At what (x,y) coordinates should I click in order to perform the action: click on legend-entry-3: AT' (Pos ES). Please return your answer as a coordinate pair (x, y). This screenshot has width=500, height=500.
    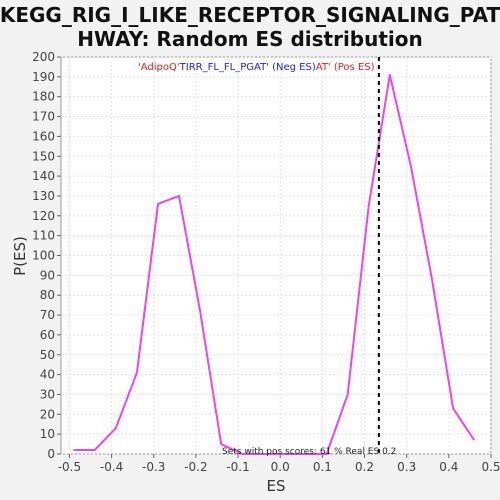
    Looking at the image, I should click on (345, 67).